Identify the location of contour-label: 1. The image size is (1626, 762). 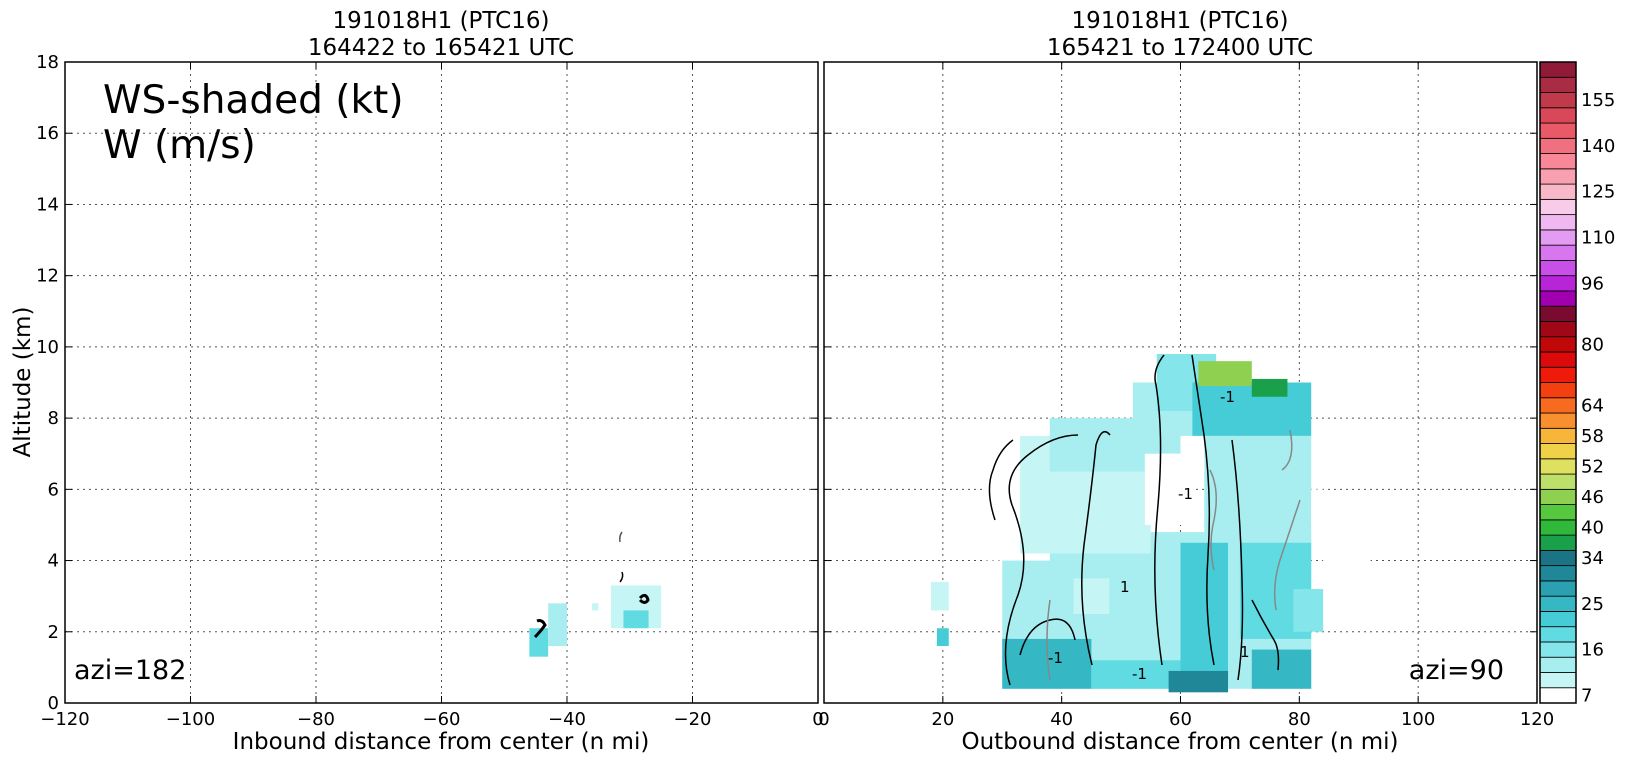
(1125, 587).